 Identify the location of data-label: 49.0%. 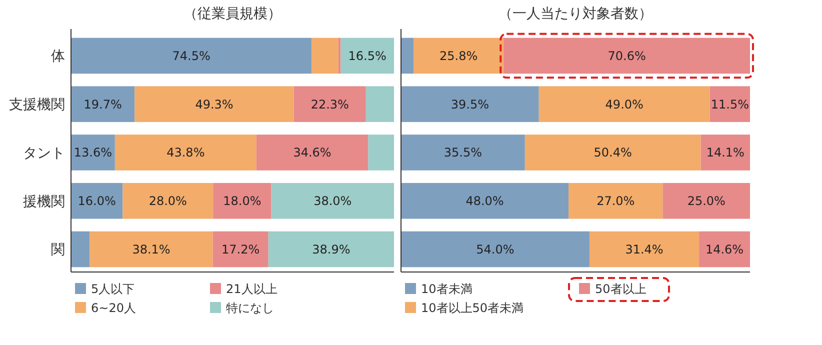
(624, 104).